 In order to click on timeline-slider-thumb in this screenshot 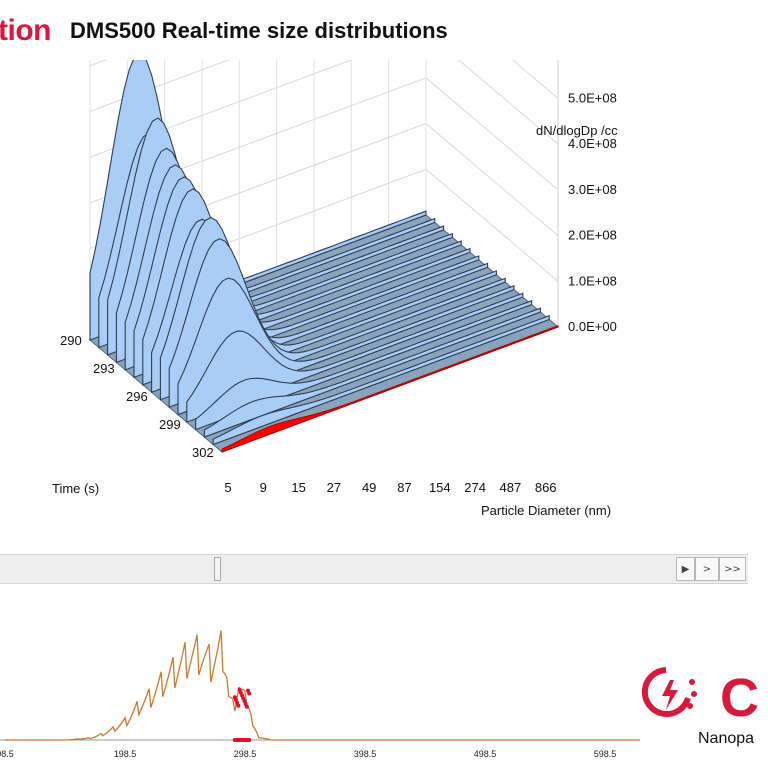, I will do `click(217, 569)`.